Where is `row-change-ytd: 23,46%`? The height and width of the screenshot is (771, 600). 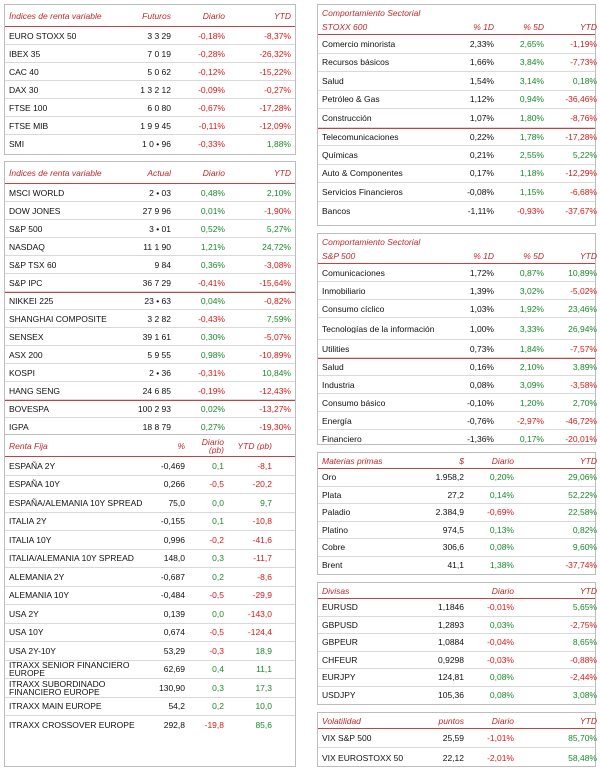 row-change-ytd: 23,46% is located at coordinates (582, 308).